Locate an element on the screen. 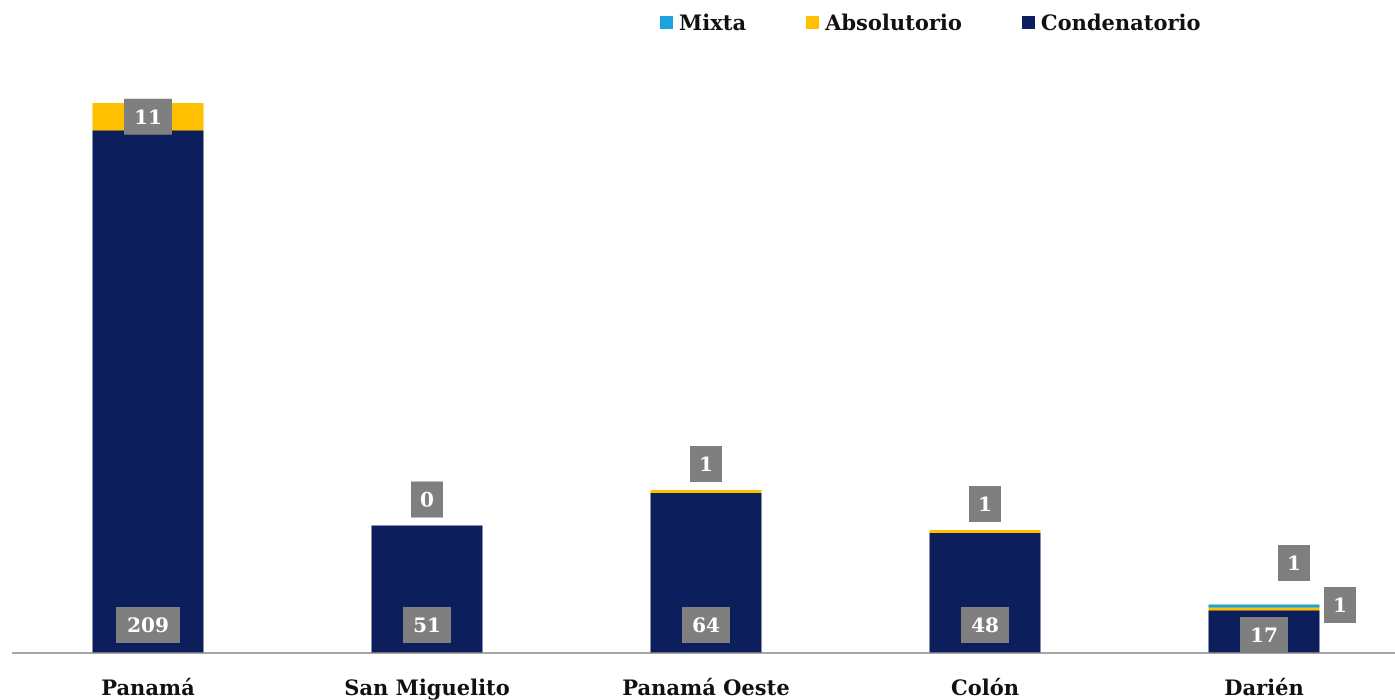 This screenshot has width=1395, height=700. bar-absolutorio-colon is located at coordinates (985, 531).